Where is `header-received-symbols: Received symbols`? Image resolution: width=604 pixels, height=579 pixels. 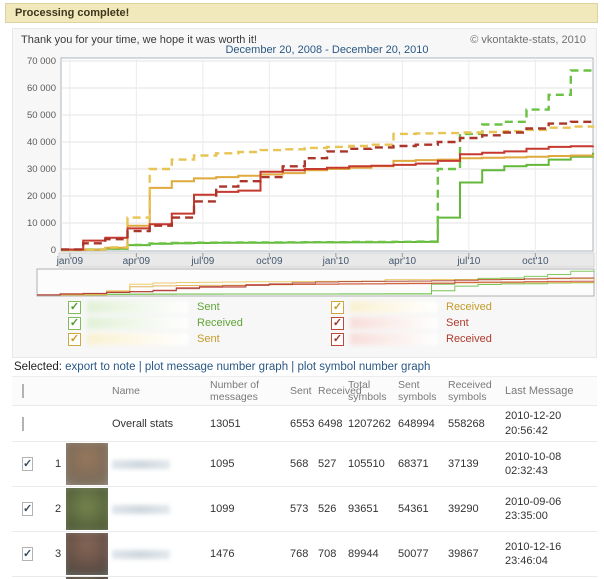 header-received-symbols: Received symbols is located at coordinates (470, 391).